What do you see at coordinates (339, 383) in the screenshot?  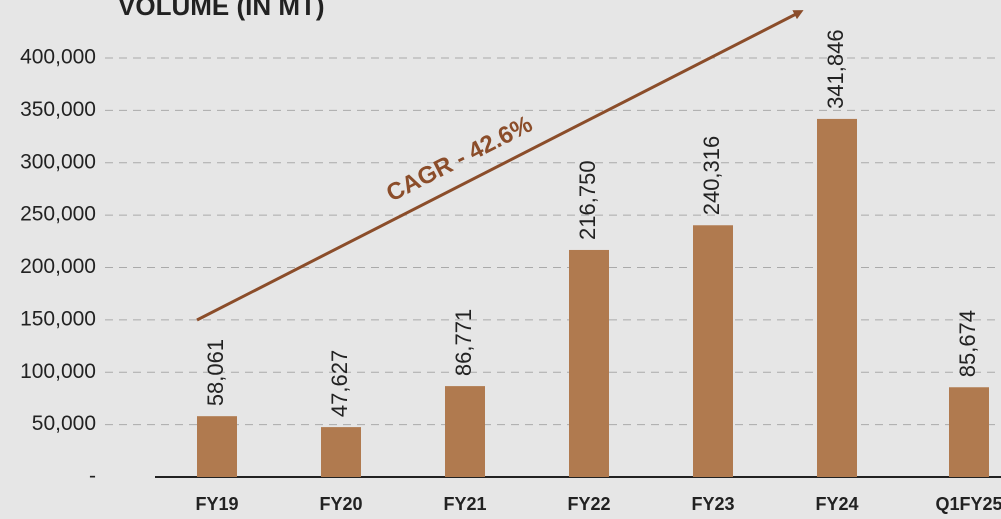 I see `value-label: 47,627` at bounding box center [339, 383].